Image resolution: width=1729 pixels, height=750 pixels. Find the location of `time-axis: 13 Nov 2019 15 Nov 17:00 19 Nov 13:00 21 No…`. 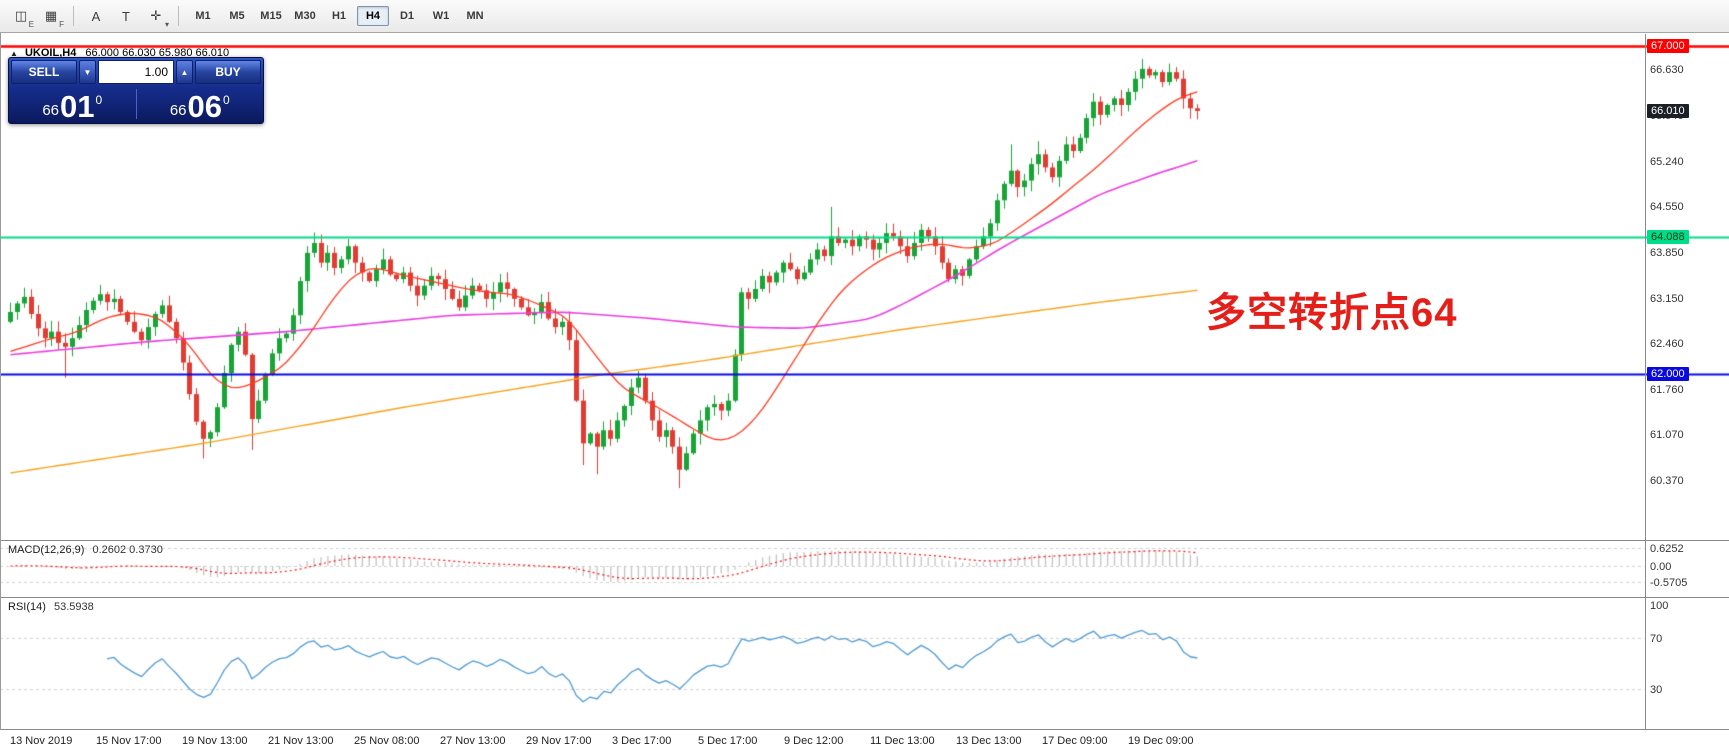

time-axis: 13 Nov 2019 15 Nov 17:00 19 Nov 13:00 21 No… is located at coordinates (864, 740).